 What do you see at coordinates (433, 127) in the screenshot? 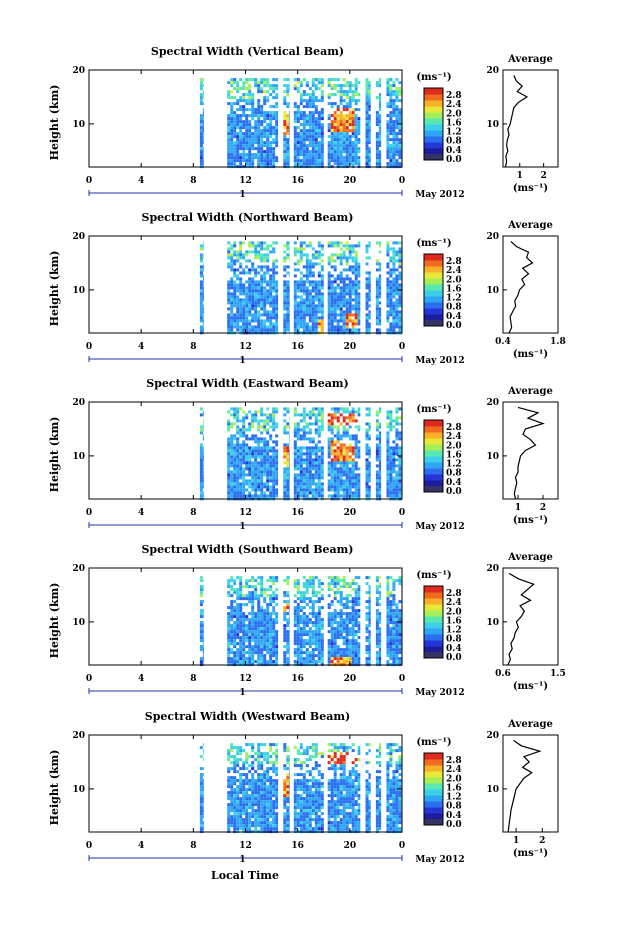
I see `colorbar-swatch` at bounding box center [433, 127].